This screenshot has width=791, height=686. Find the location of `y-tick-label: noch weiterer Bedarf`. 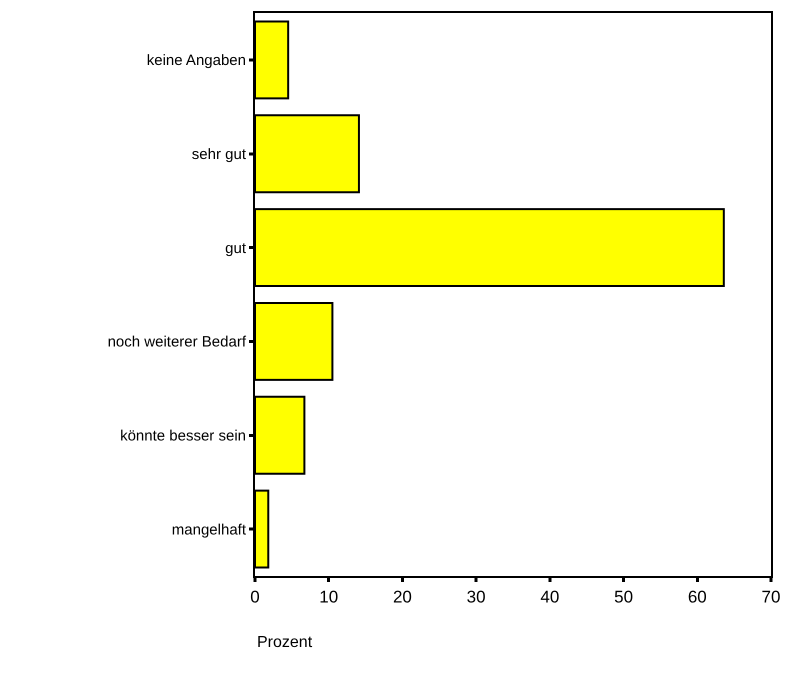

y-tick-label: noch weiterer Bedarf is located at coordinates (177, 342).